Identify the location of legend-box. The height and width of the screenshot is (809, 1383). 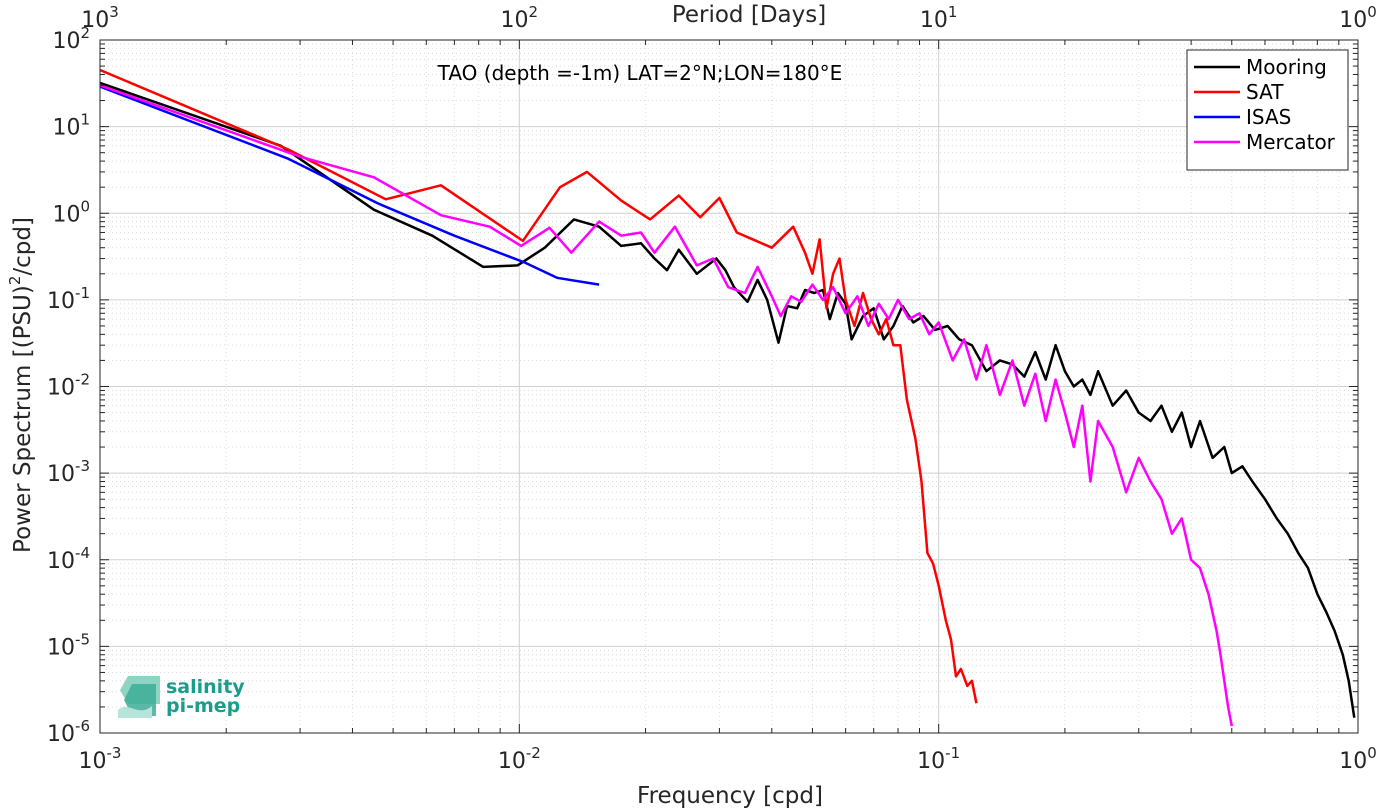
(1267, 110).